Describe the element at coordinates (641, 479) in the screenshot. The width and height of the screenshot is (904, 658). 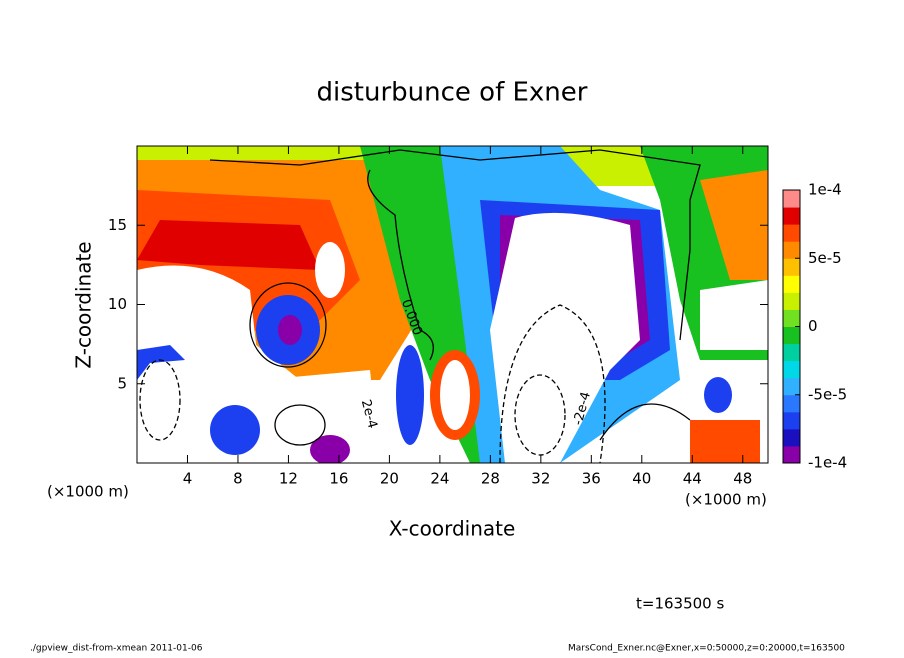
I see `x-tick-label: 40` at that location.